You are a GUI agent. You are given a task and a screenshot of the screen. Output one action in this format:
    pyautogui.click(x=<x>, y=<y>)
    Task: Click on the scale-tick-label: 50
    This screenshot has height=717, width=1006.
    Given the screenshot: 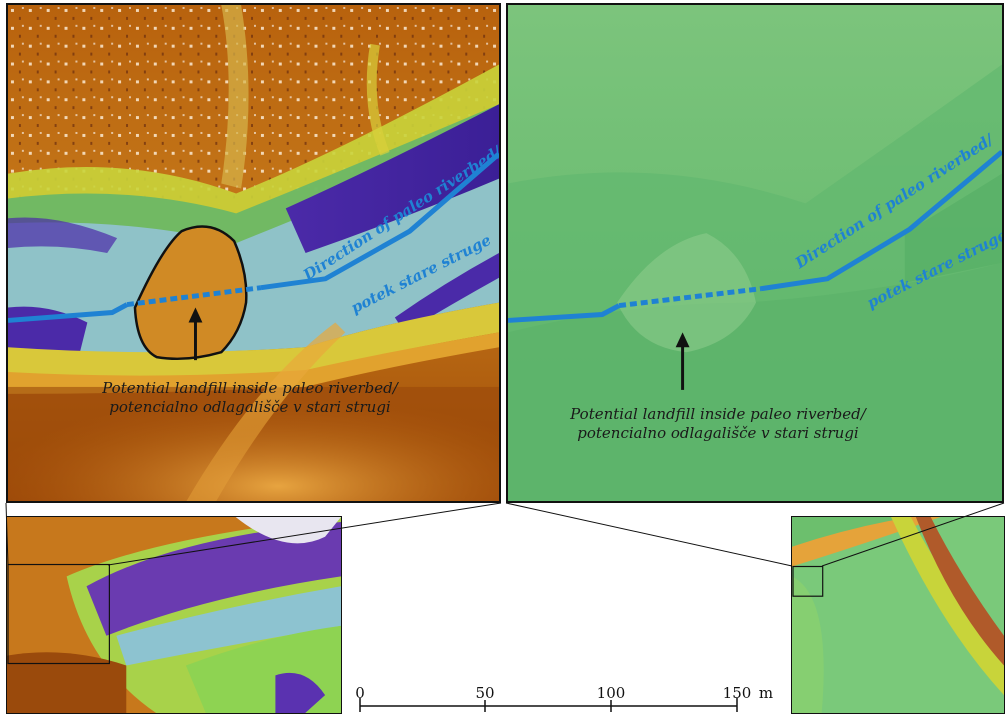 What is the action you would take?
    pyautogui.click(x=485, y=693)
    